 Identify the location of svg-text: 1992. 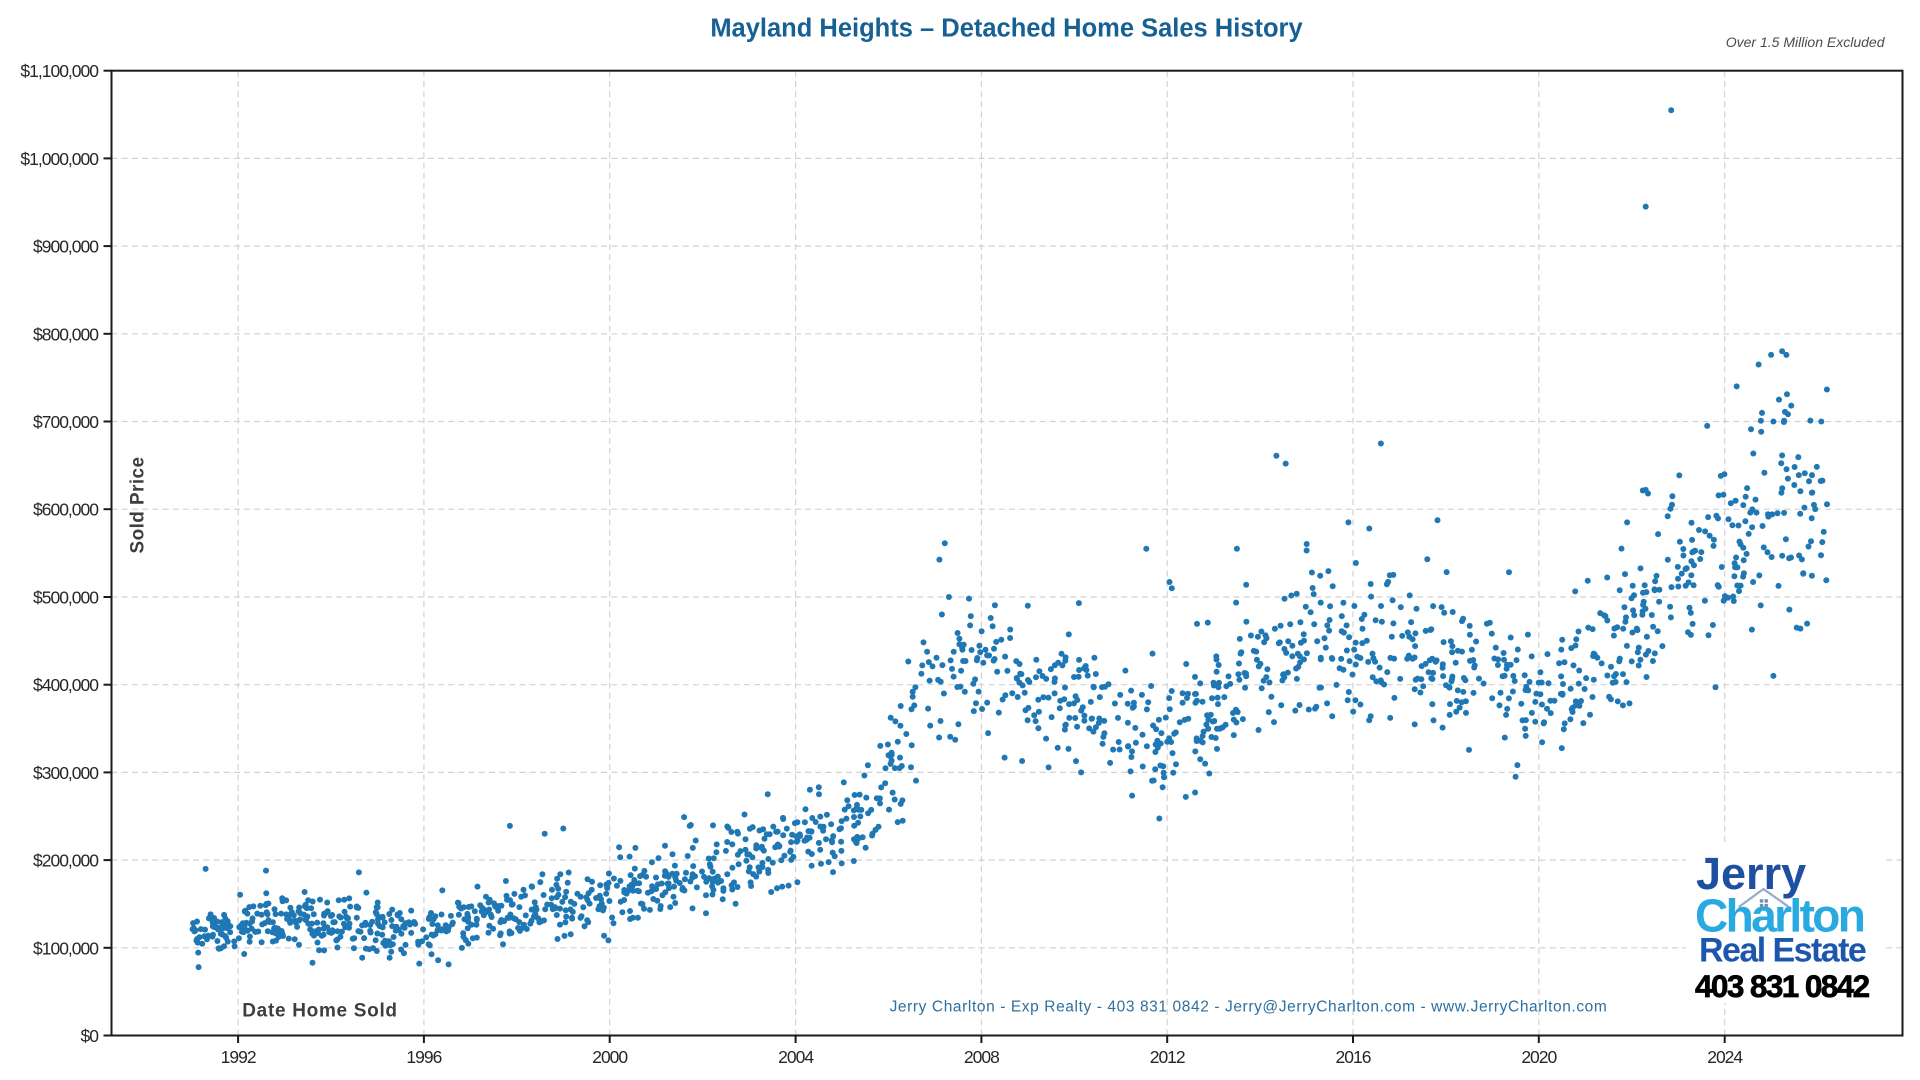
(238, 1057).